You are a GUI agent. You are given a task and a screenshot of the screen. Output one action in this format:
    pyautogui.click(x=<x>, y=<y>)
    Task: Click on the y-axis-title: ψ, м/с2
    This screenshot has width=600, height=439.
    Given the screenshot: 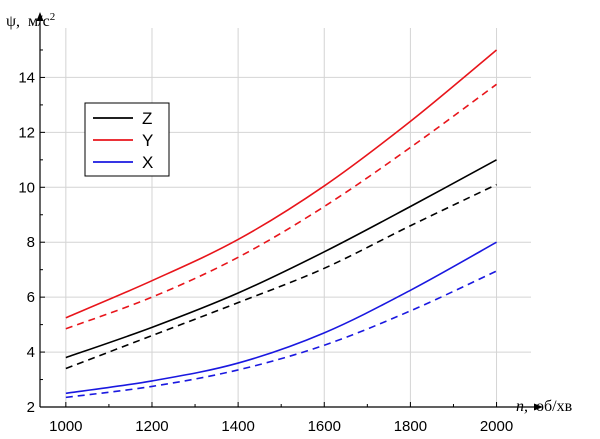 What is the action you would take?
    pyautogui.click(x=30, y=20)
    